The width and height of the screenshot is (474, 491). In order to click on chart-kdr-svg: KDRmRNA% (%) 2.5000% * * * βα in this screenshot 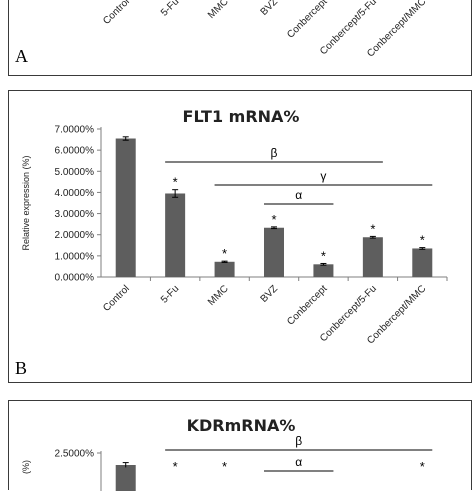, I will do `click(227, 453)`.